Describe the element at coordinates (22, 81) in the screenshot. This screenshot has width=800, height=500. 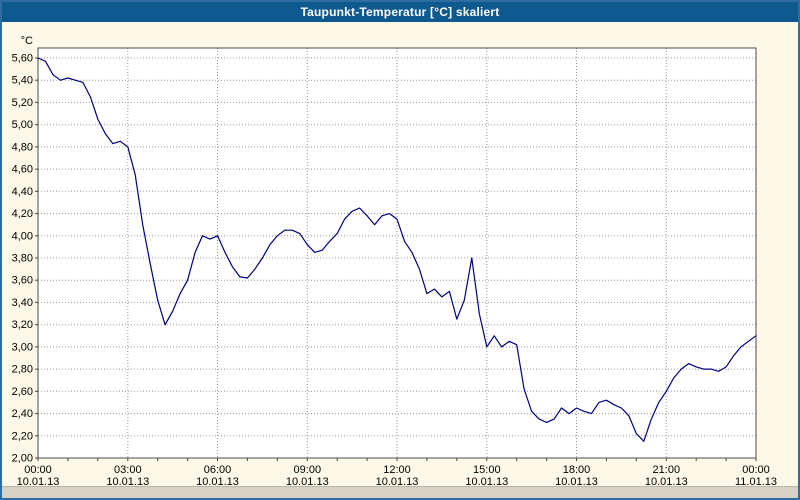
I see `svg-text: 5,40` at that location.